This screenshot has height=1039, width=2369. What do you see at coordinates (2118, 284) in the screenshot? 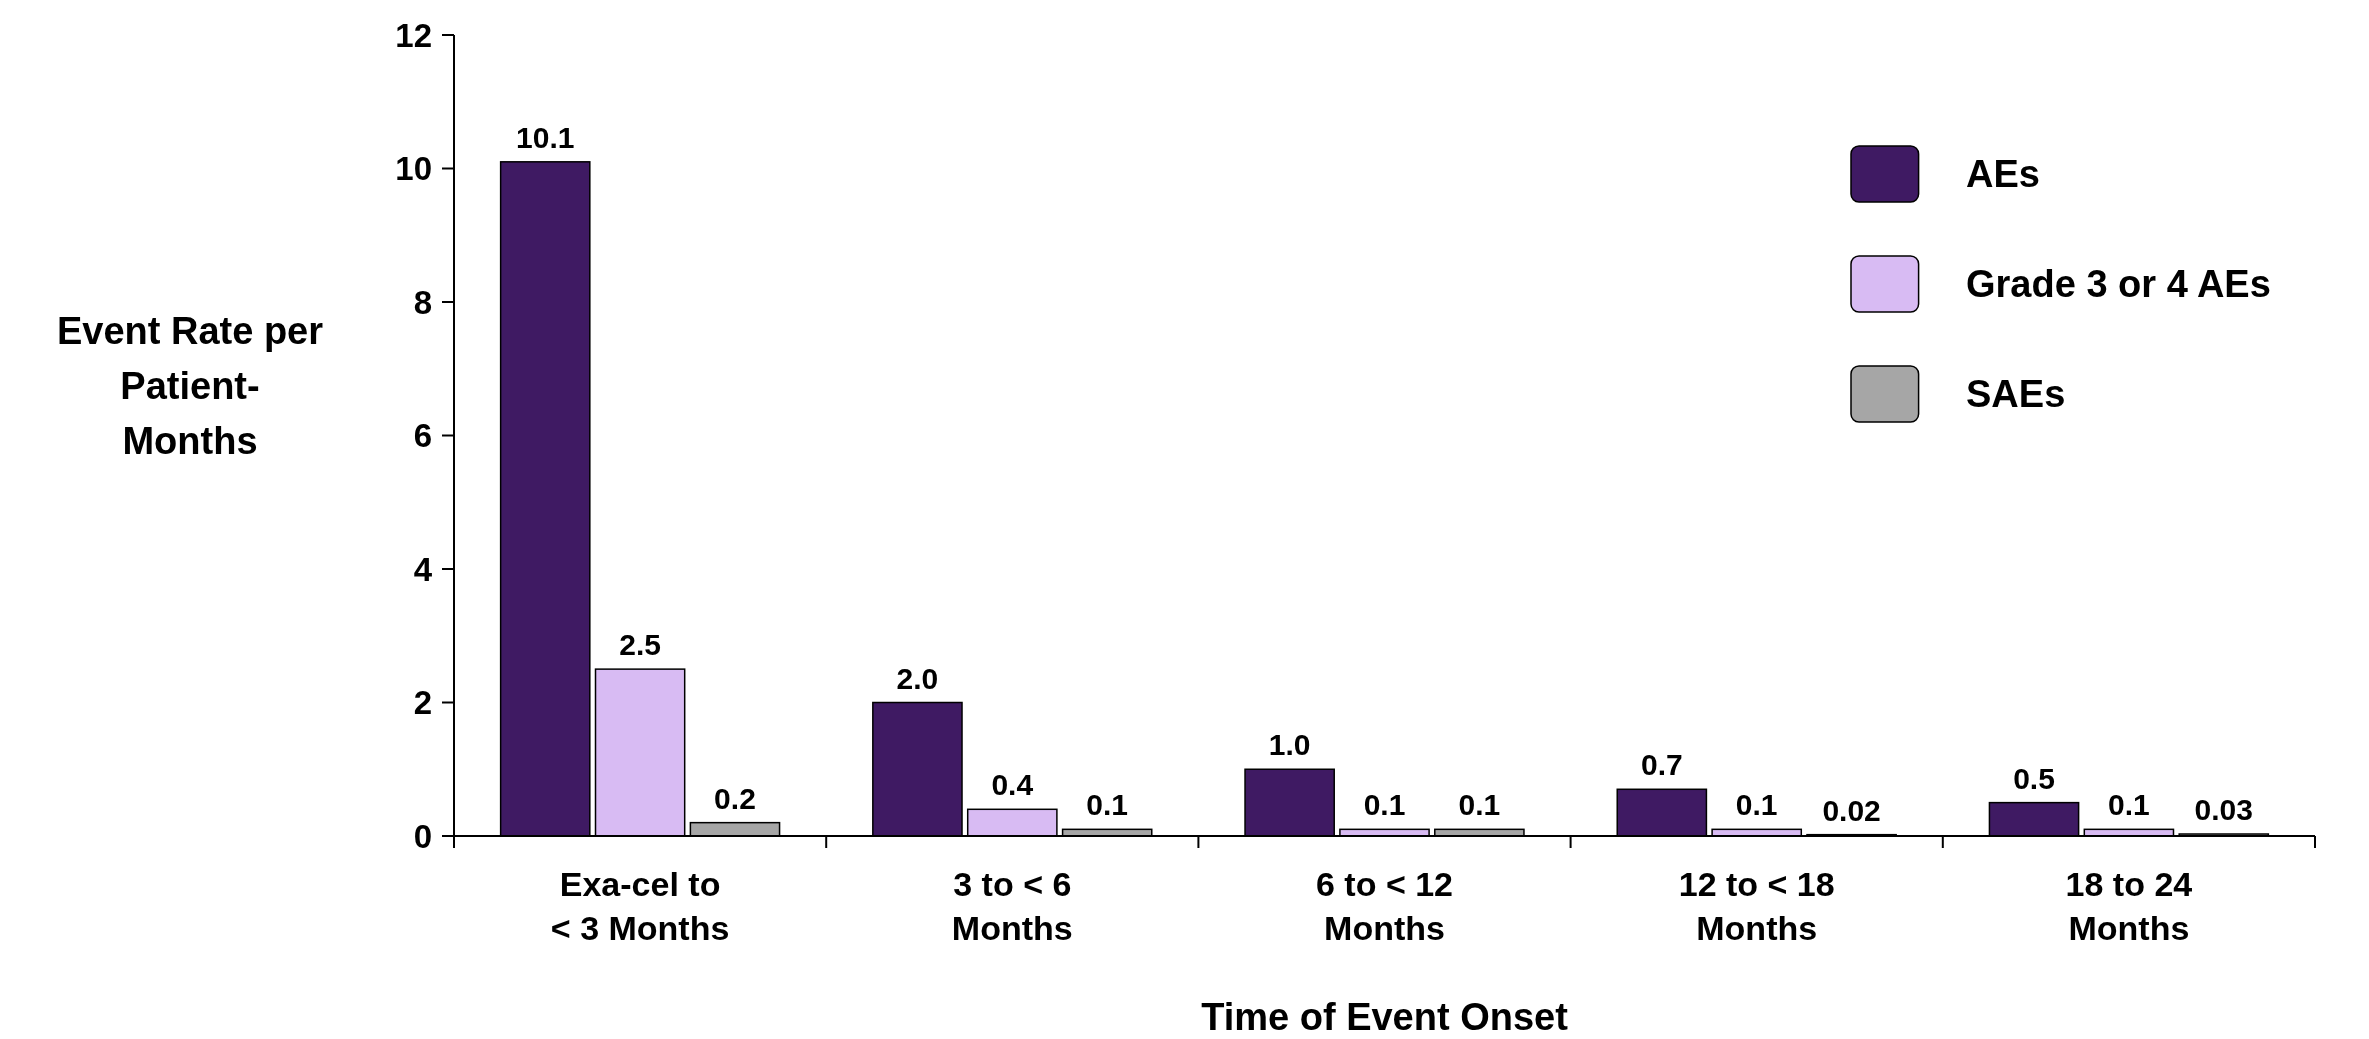
I see `legend-label: Grade 3 or 4 AEs` at bounding box center [2118, 284].